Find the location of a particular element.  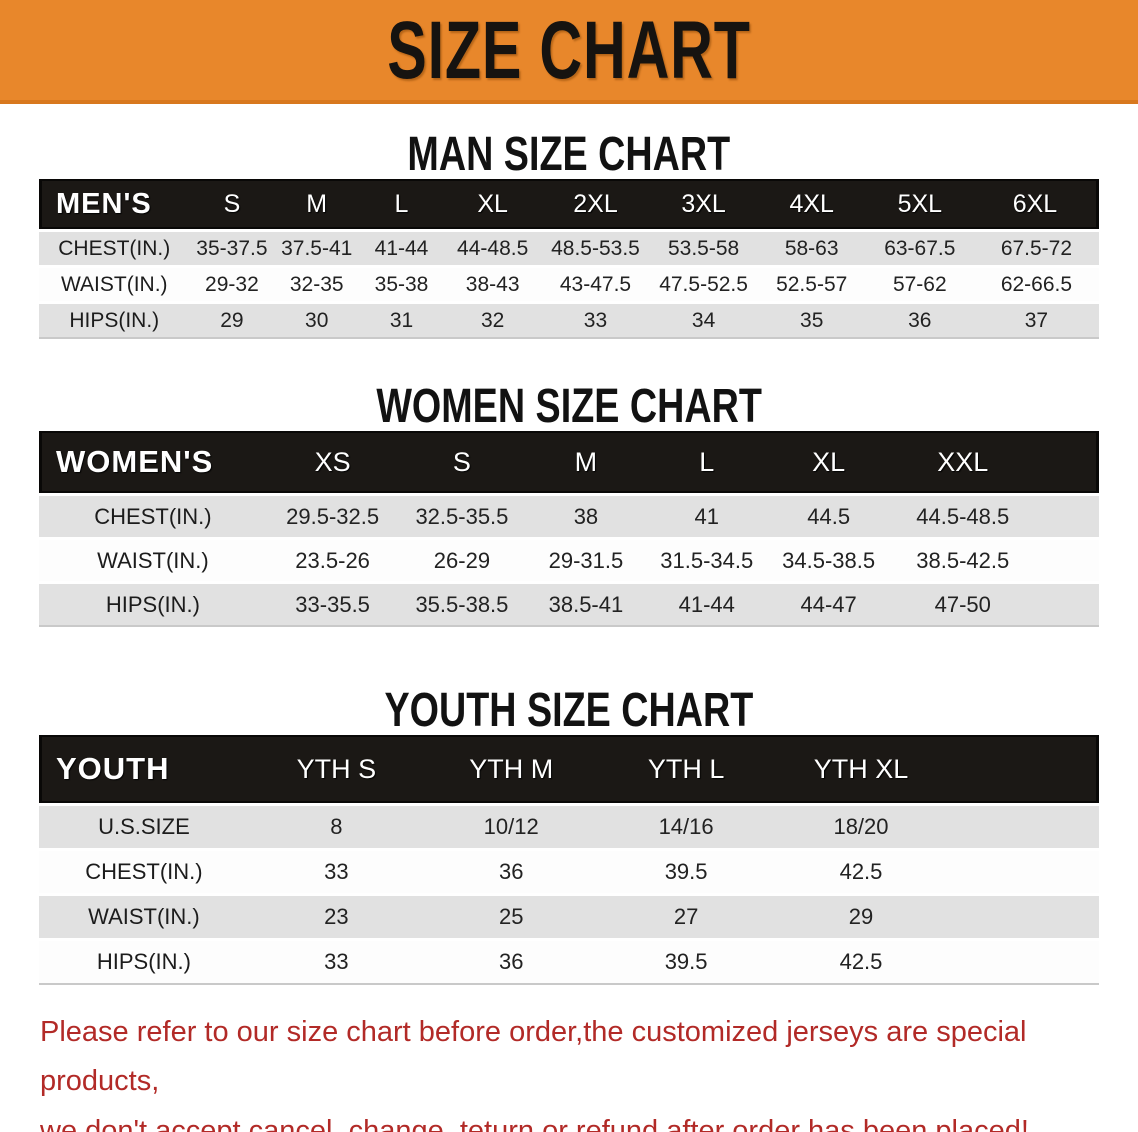

banner: SIZE CHART is located at coordinates (569, 52).